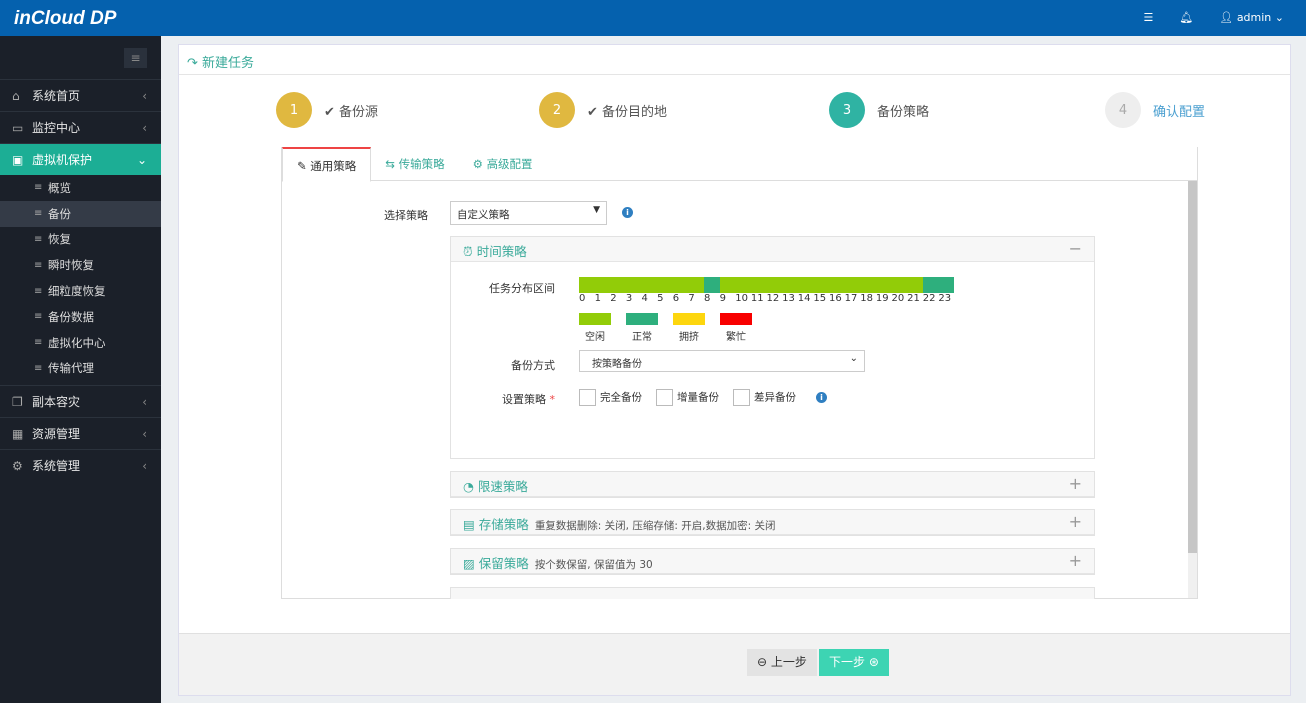 The width and height of the screenshot is (1306, 703). Describe the element at coordinates (595, 337) in the screenshot. I see `legend-label: 空闲` at that location.